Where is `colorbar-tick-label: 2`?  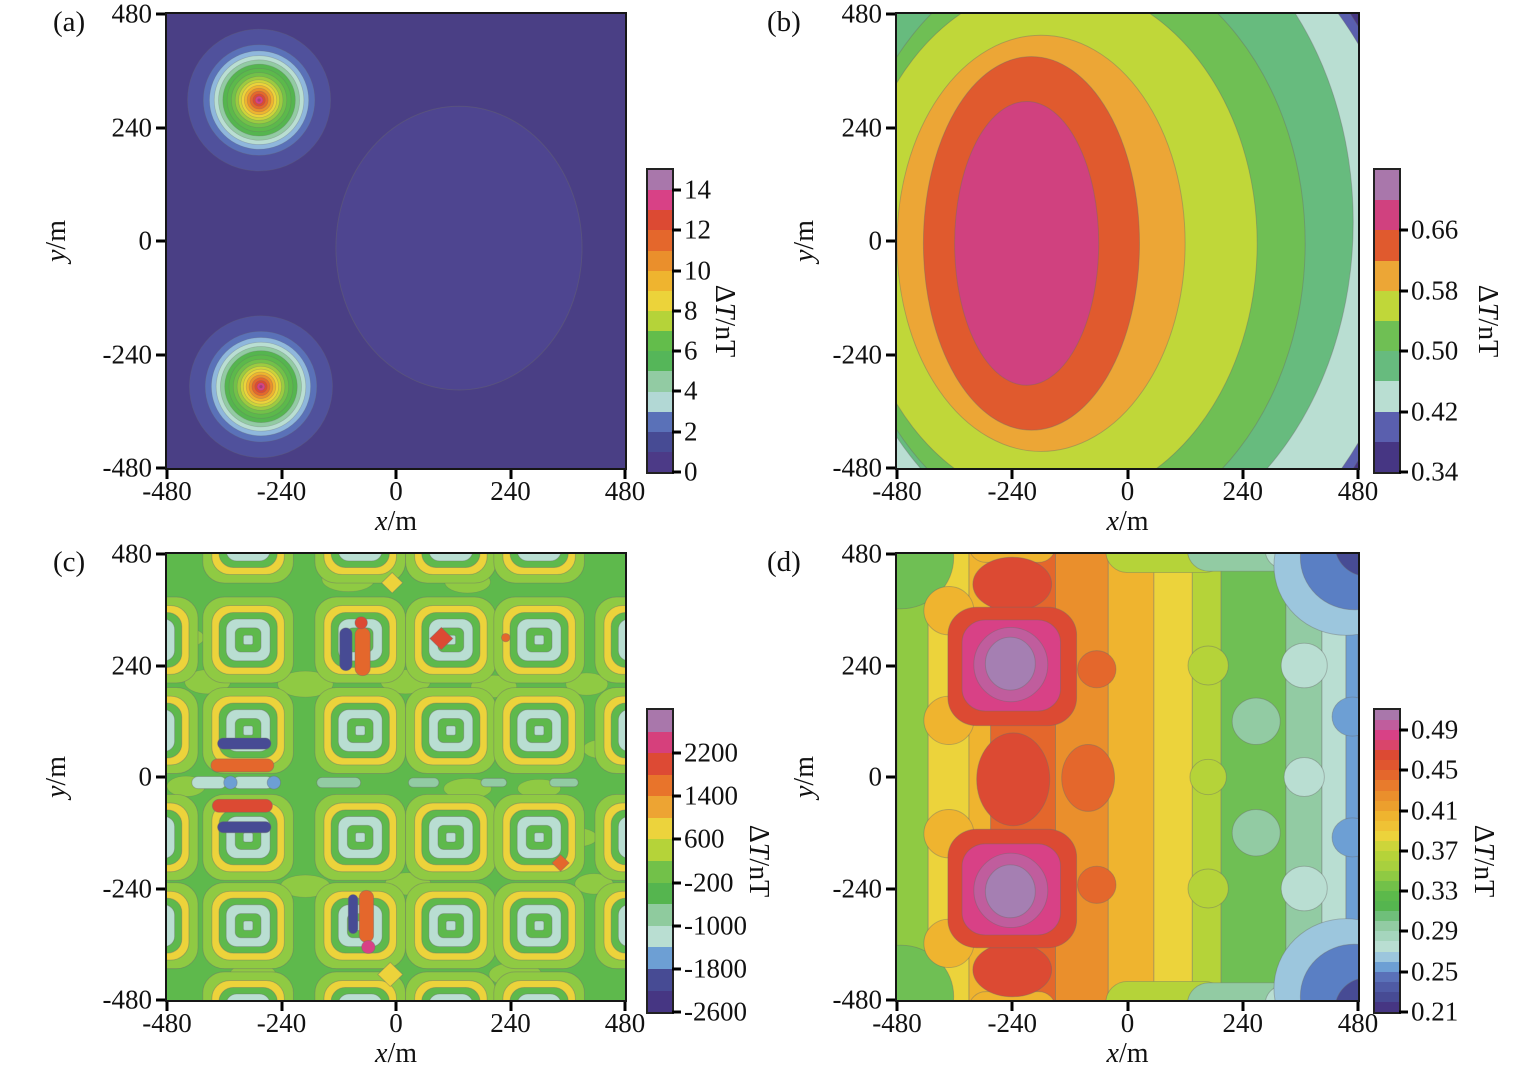 colorbar-tick-label: 2 is located at coordinates (691, 431).